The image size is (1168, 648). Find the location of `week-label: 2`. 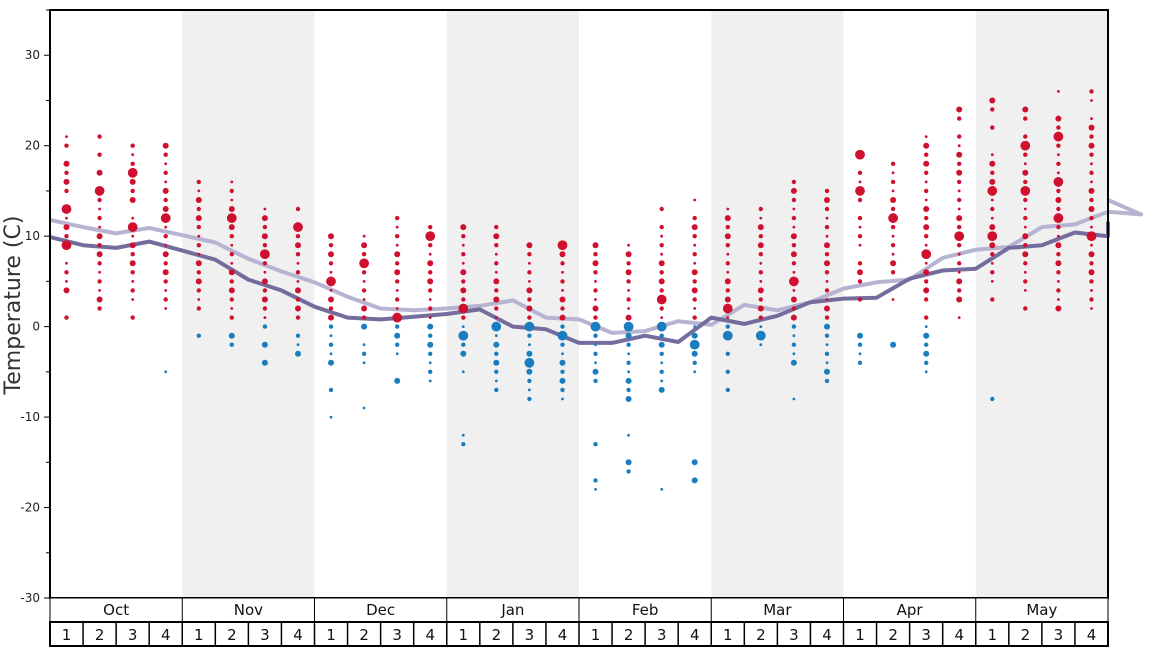

week-label: 2 is located at coordinates (497, 635).